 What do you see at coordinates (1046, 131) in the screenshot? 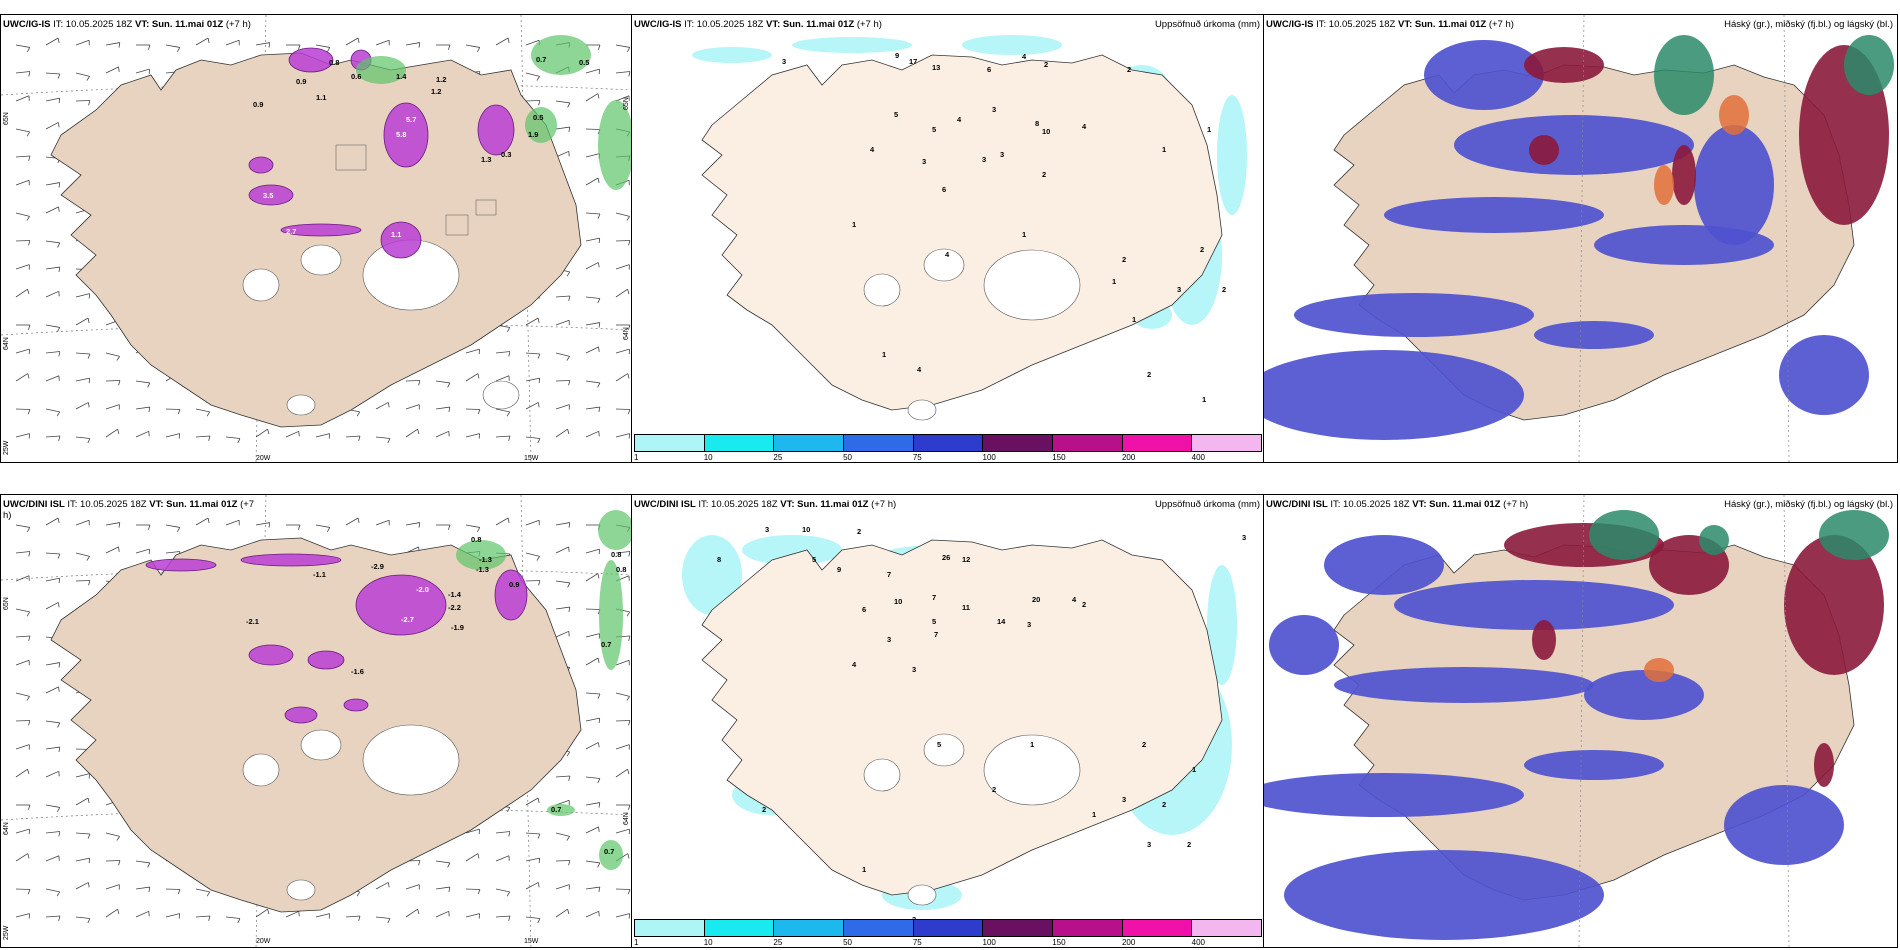
I see `precip-value: 10` at bounding box center [1046, 131].